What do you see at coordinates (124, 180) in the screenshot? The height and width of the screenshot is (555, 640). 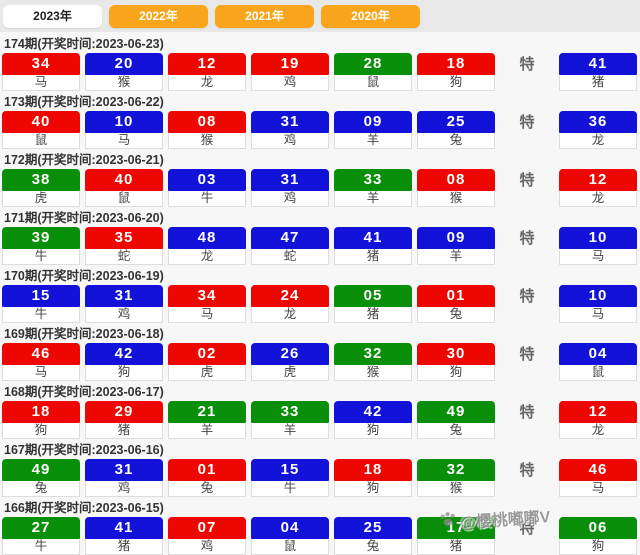 I see `ball-number: 40` at bounding box center [124, 180].